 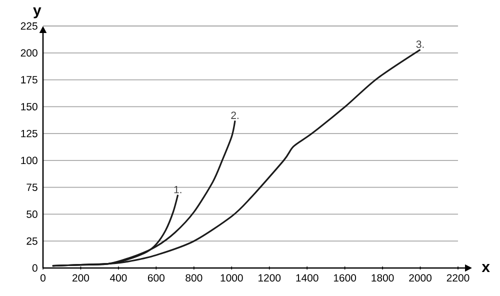 I want to click on y-tick-label: 175, so click(x=29, y=80).